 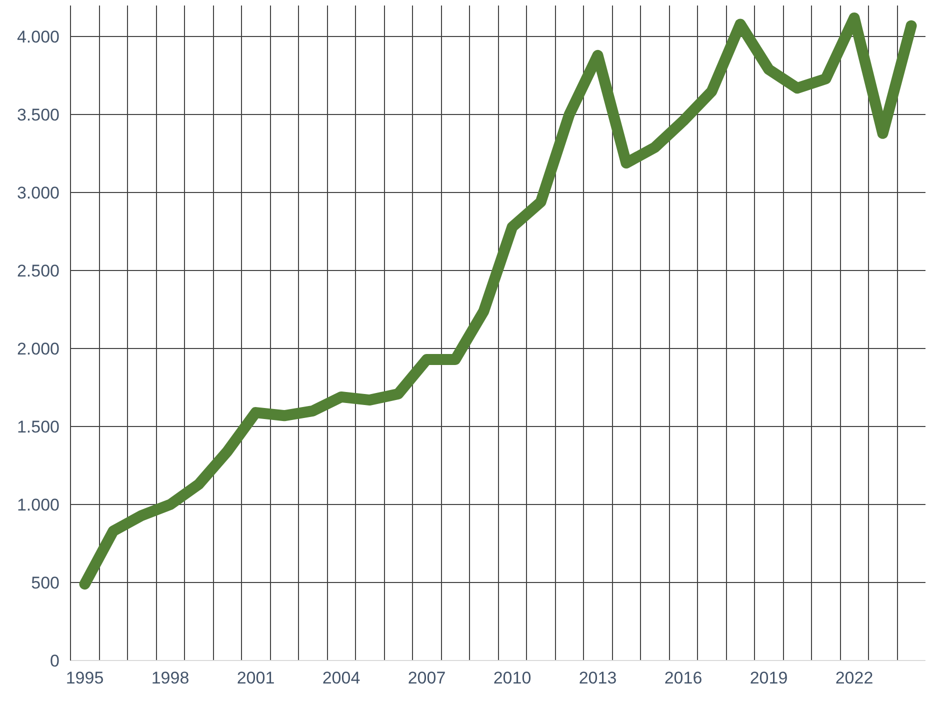 What do you see at coordinates (38, 427) in the screenshot?
I see `y-tick-label: 1.500` at bounding box center [38, 427].